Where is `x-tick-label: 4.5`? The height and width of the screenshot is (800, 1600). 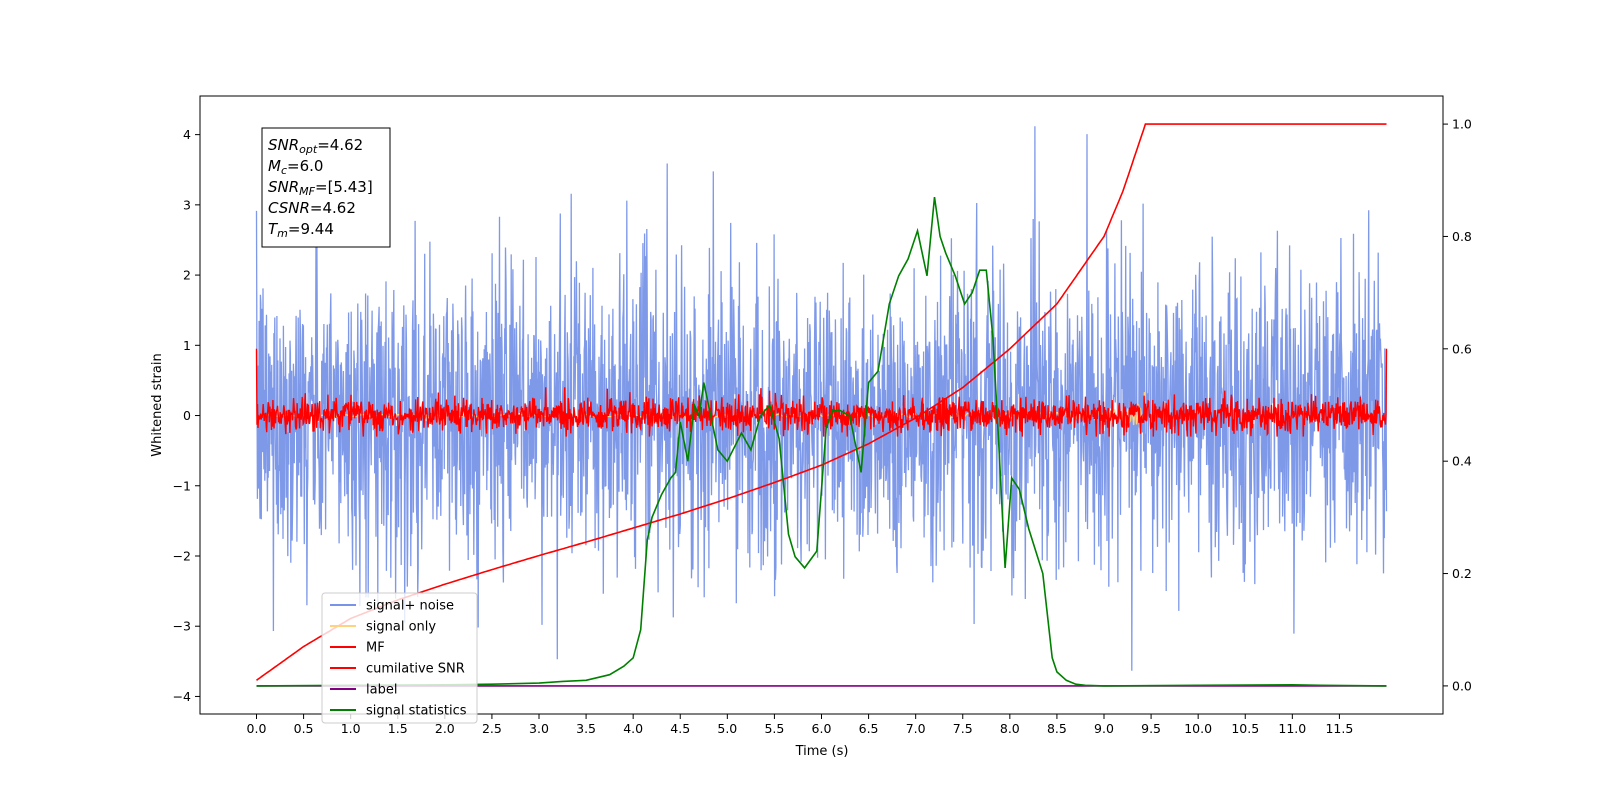 x-tick-label: 4.5 is located at coordinates (680, 728).